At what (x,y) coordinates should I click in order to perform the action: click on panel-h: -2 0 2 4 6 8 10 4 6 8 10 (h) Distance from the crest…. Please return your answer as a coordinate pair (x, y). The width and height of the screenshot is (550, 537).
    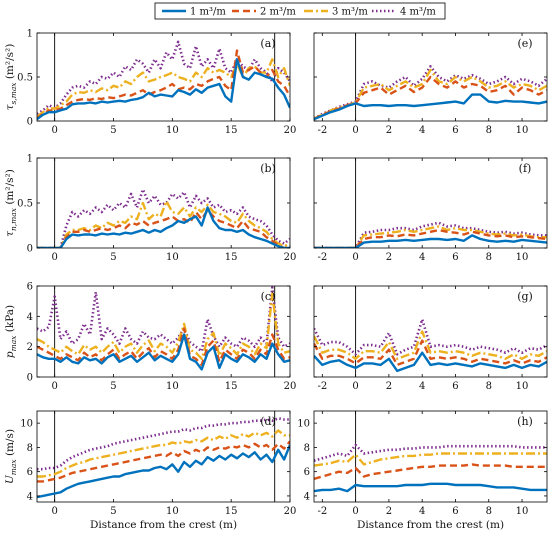
    Looking at the image, I should click on (422, 470).